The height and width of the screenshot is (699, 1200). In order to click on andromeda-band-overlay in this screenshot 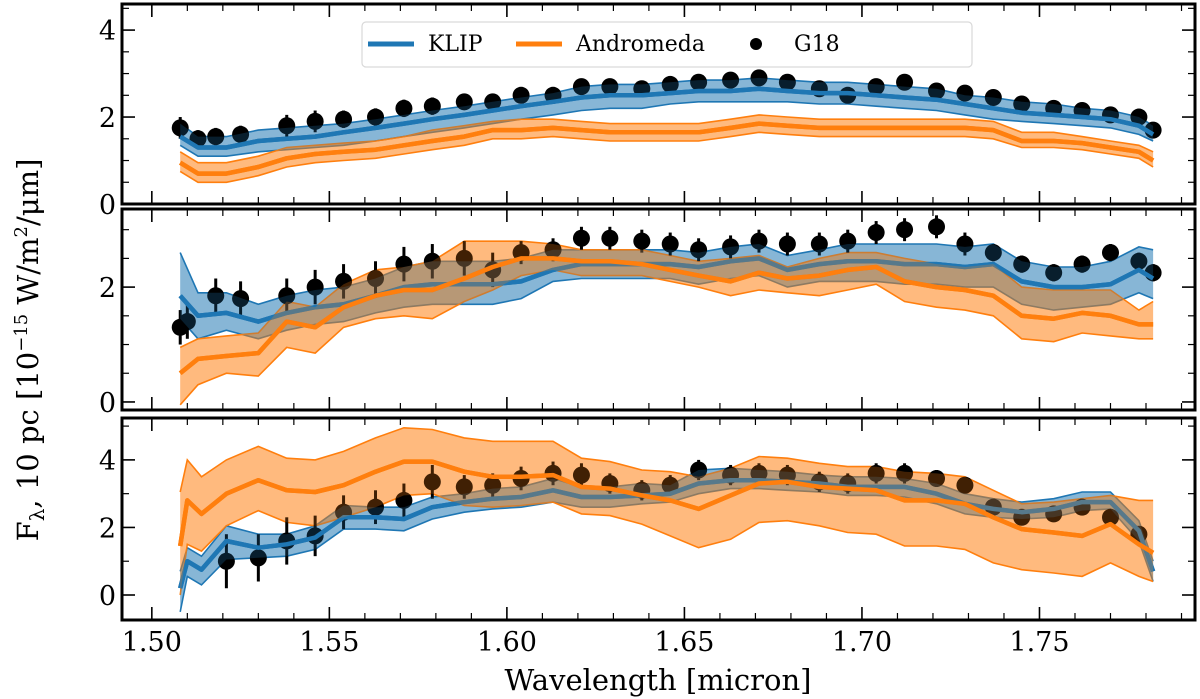, I will do `click(667, 148)`.